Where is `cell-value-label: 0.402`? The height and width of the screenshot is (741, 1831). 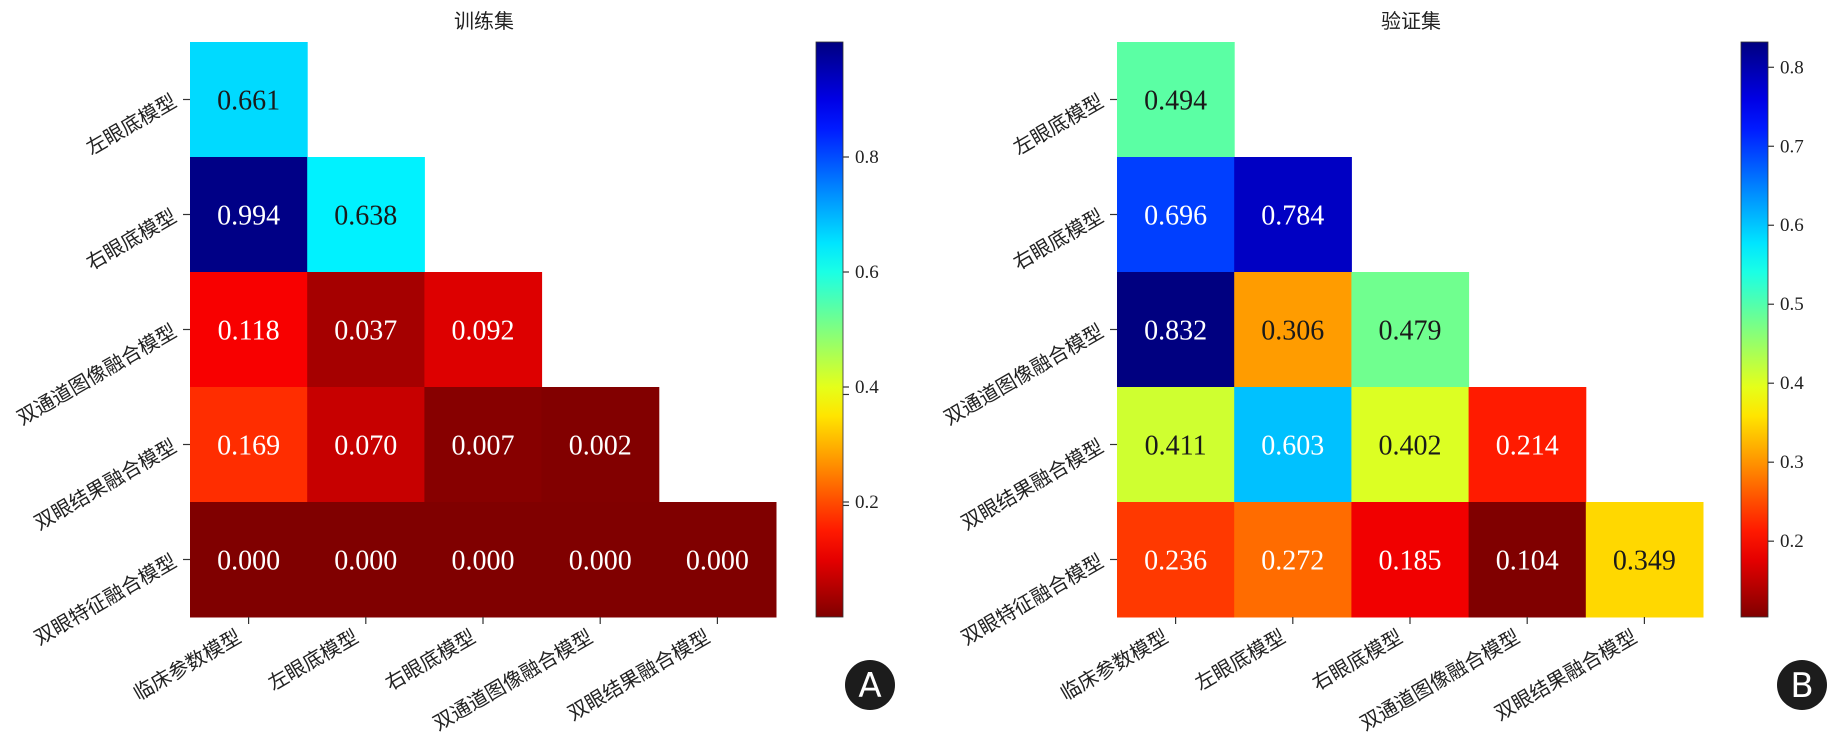 cell-value-label: 0.402 is located at coordinates (1410, 446).